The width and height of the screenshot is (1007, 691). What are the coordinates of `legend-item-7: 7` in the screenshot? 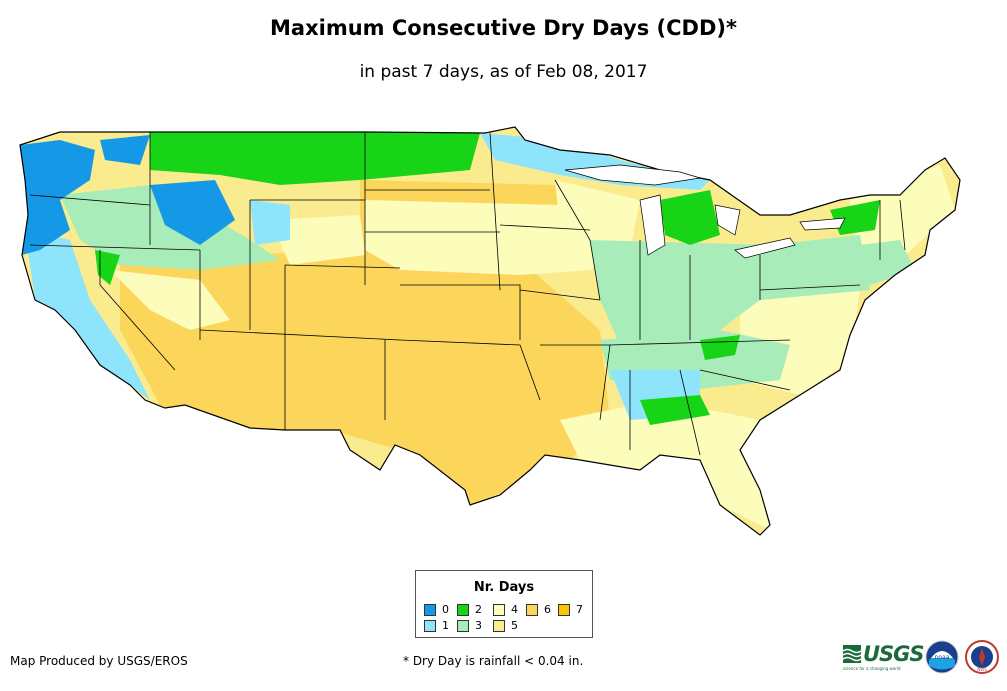 It's located at (570, 609).